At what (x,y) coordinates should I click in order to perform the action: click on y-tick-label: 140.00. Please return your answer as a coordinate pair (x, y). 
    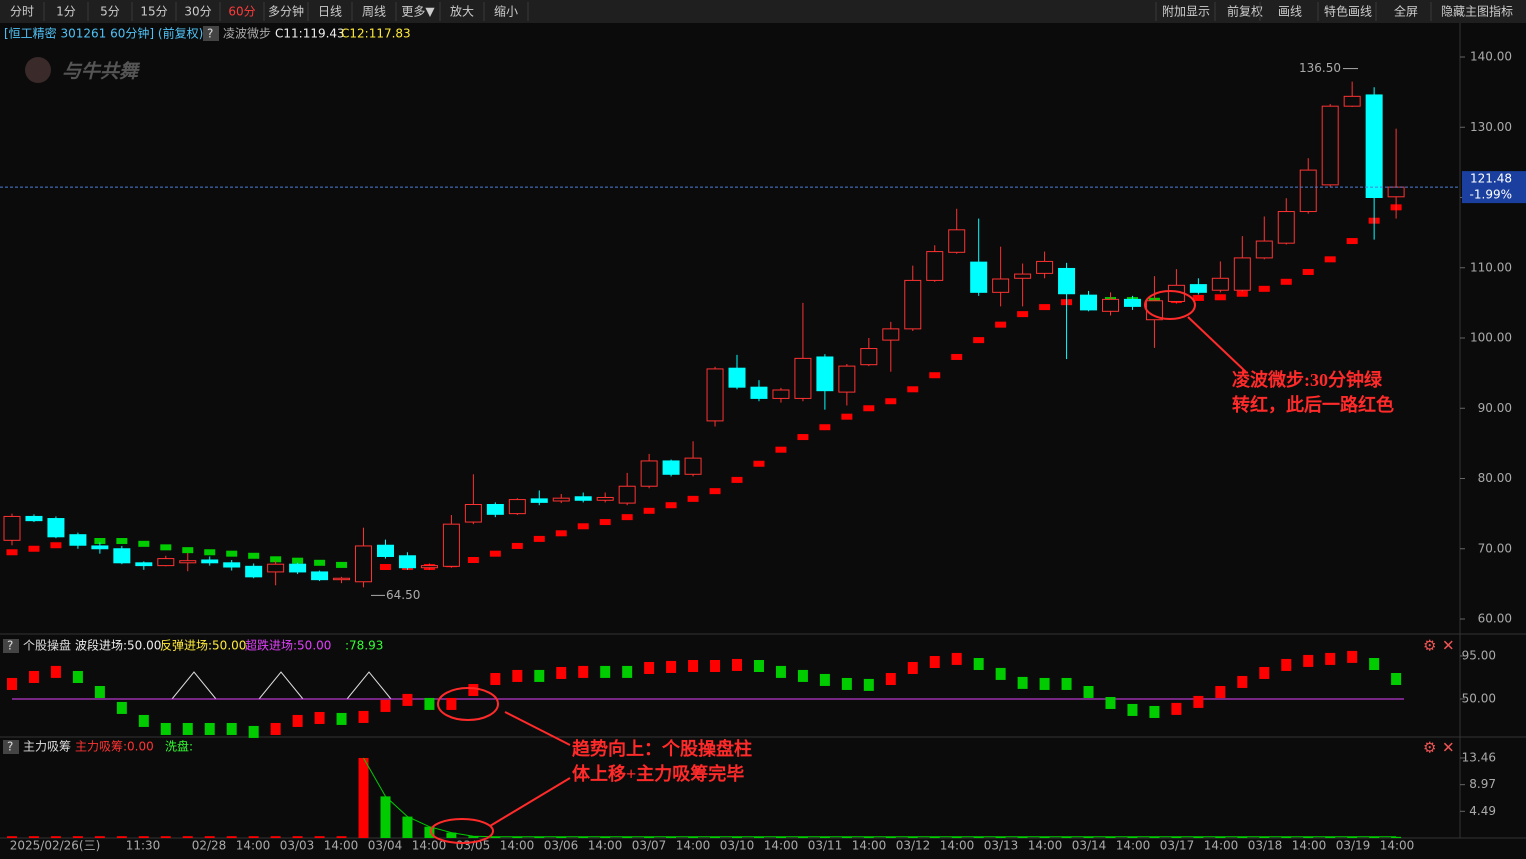
    Looking at the image, I should click on (1491, 57).